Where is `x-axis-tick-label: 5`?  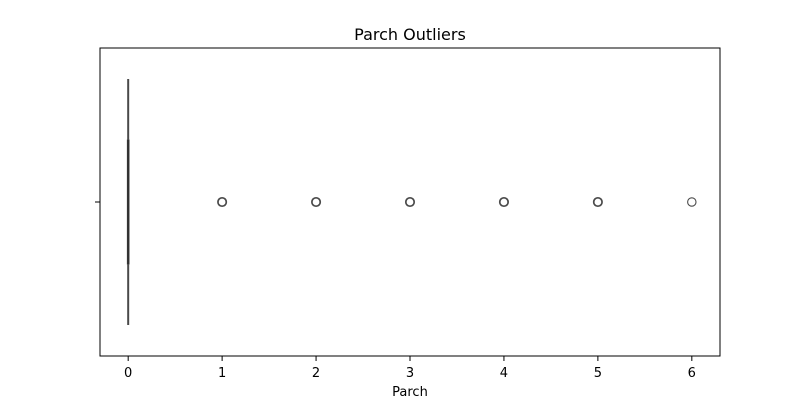
x-axis-tick-label: 5 is located at coordinates (598, 373).